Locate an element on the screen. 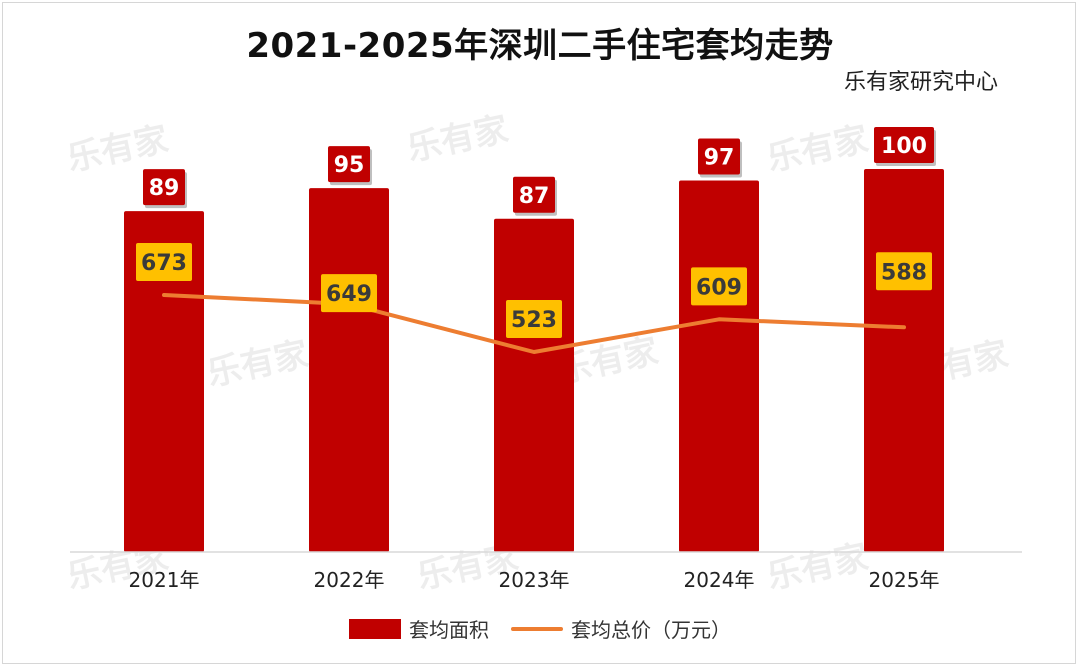 The width and height of the screenshot is (1080, 668). line-value-label-2023年: 523 is located at coordinates (534, 320).